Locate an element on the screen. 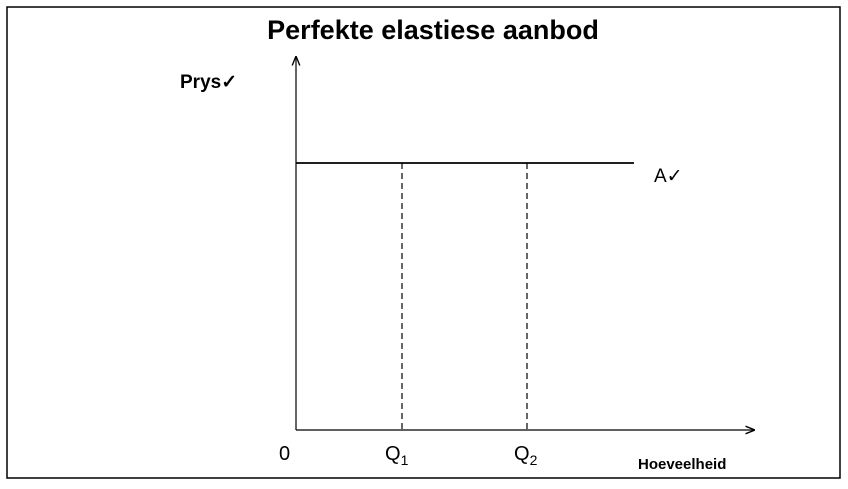  x-axis-label: Hoeveelheid is located at coordinates (682, 464).